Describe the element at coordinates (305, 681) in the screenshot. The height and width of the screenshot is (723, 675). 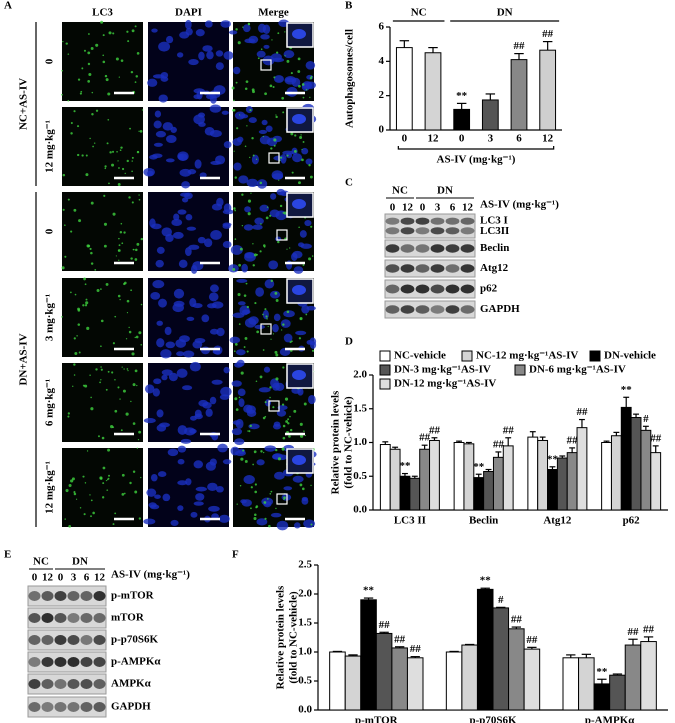
I see `y-tick-label: 0.5` at that location.